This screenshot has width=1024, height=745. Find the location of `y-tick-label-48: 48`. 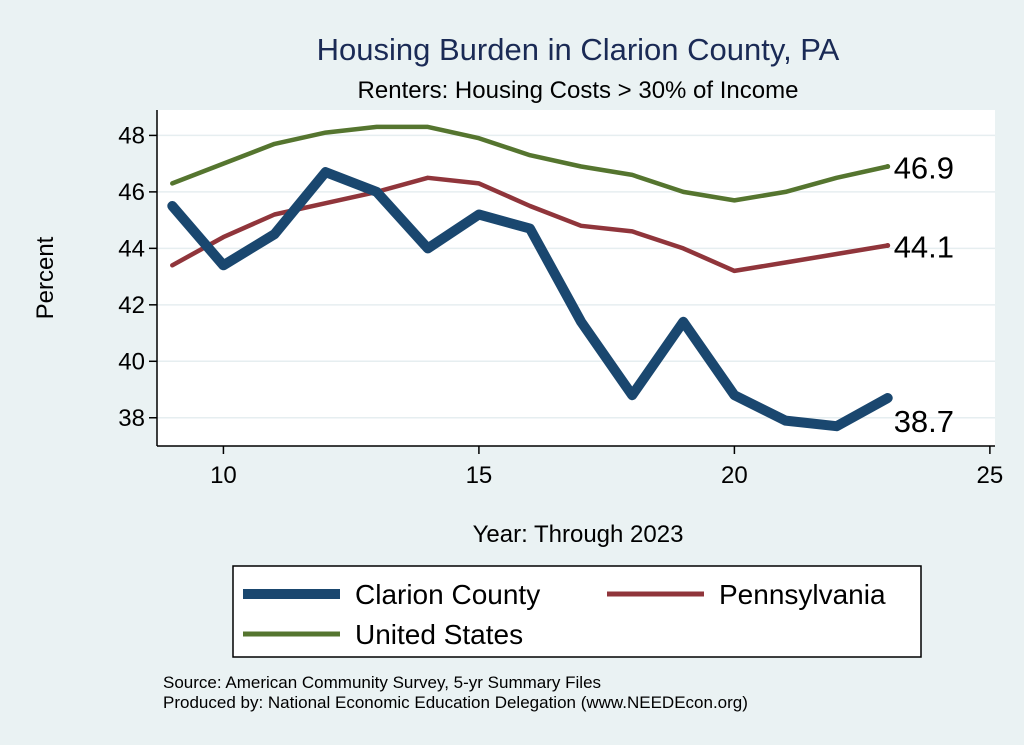

y-tick-label-48: 48 is located at coordinates (131, 135).